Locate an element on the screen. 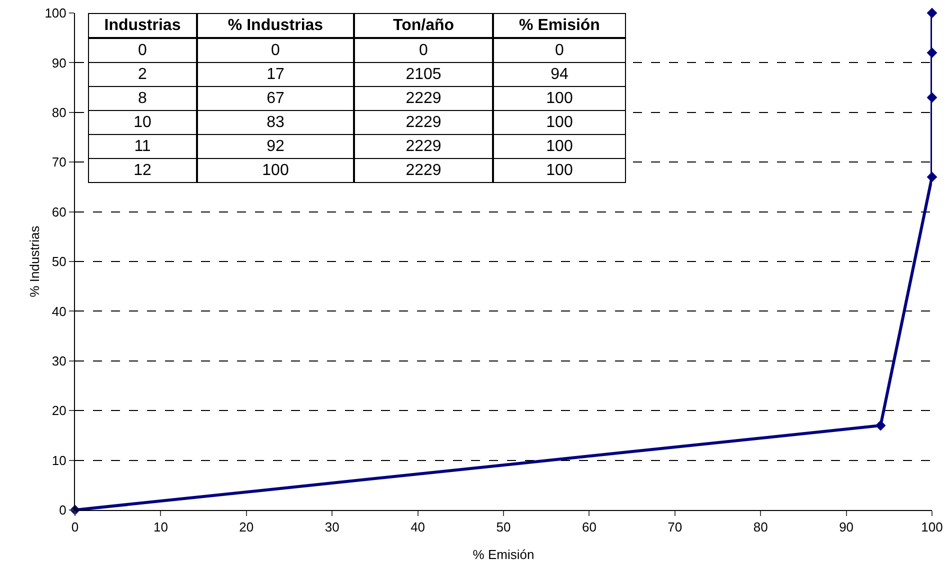 The width and height of the screenshot is (952, 577). annotation: 83 is located at coordinates (275, 122).